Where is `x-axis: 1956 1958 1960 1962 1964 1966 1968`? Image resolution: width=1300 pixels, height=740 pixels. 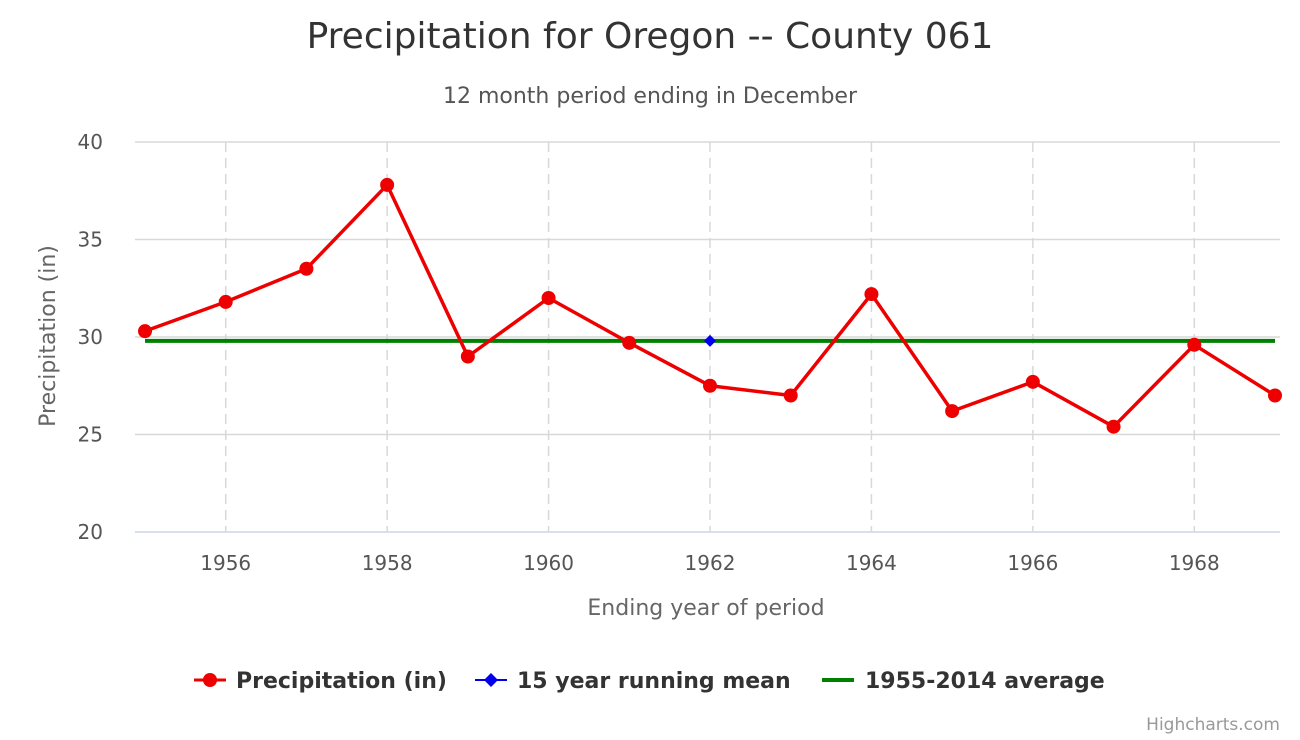 x-axis: 1956 1958 1960 1962 1964 1966 1968 is located at coordinates (709, 563).